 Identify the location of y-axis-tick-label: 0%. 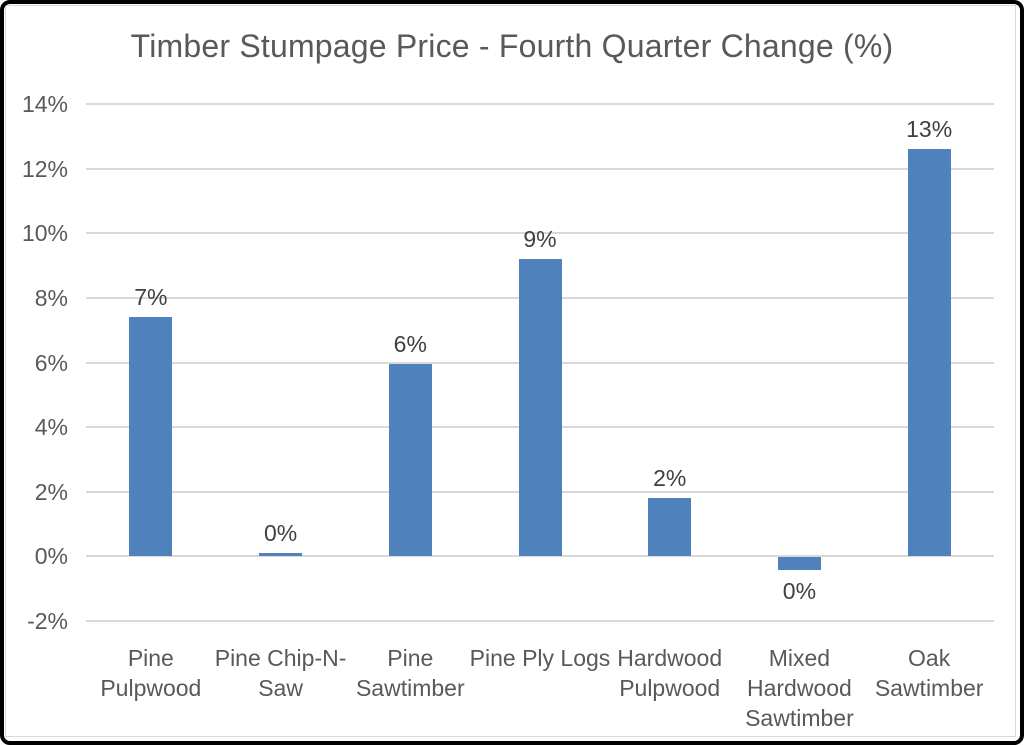
(51, 556).